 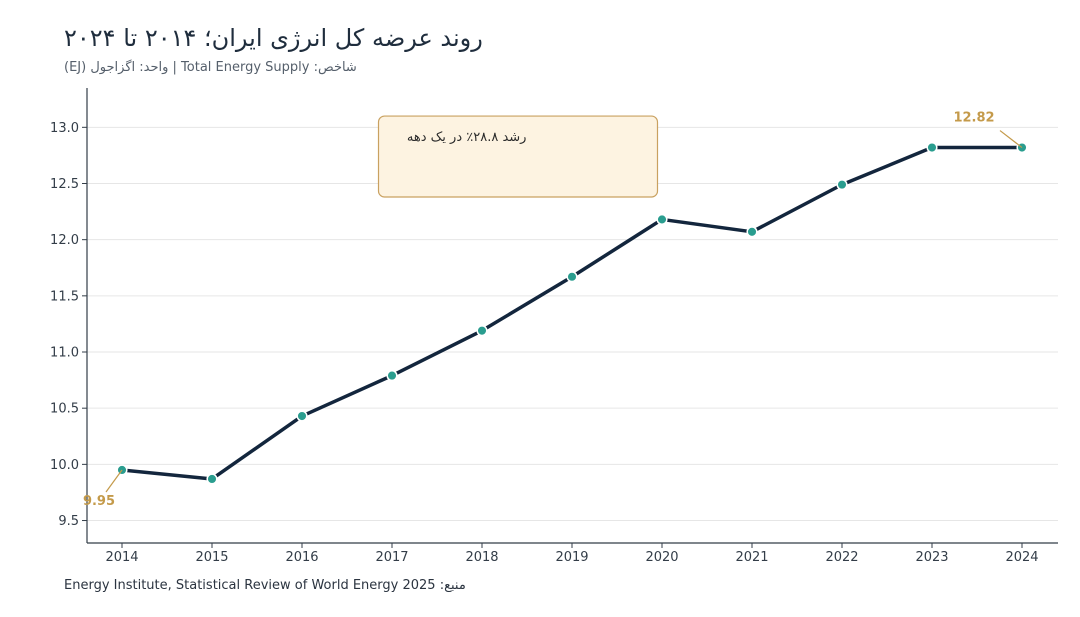 What do you see at coordinates (64, 353) in the screenshot?
I see `y-tick-label: 11.0` at bounding box center [64, 353].